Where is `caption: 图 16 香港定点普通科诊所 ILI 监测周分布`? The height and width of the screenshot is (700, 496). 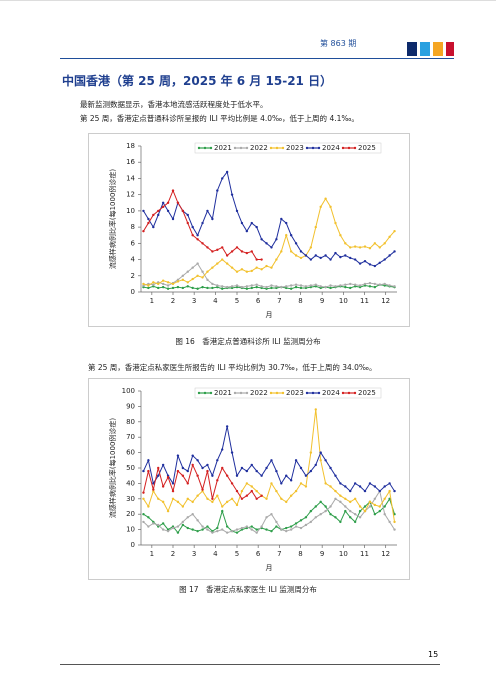
caption: 图 16 香港定点普通科诊所 ILI 监测周分布 is located at coordinates (248, 341).